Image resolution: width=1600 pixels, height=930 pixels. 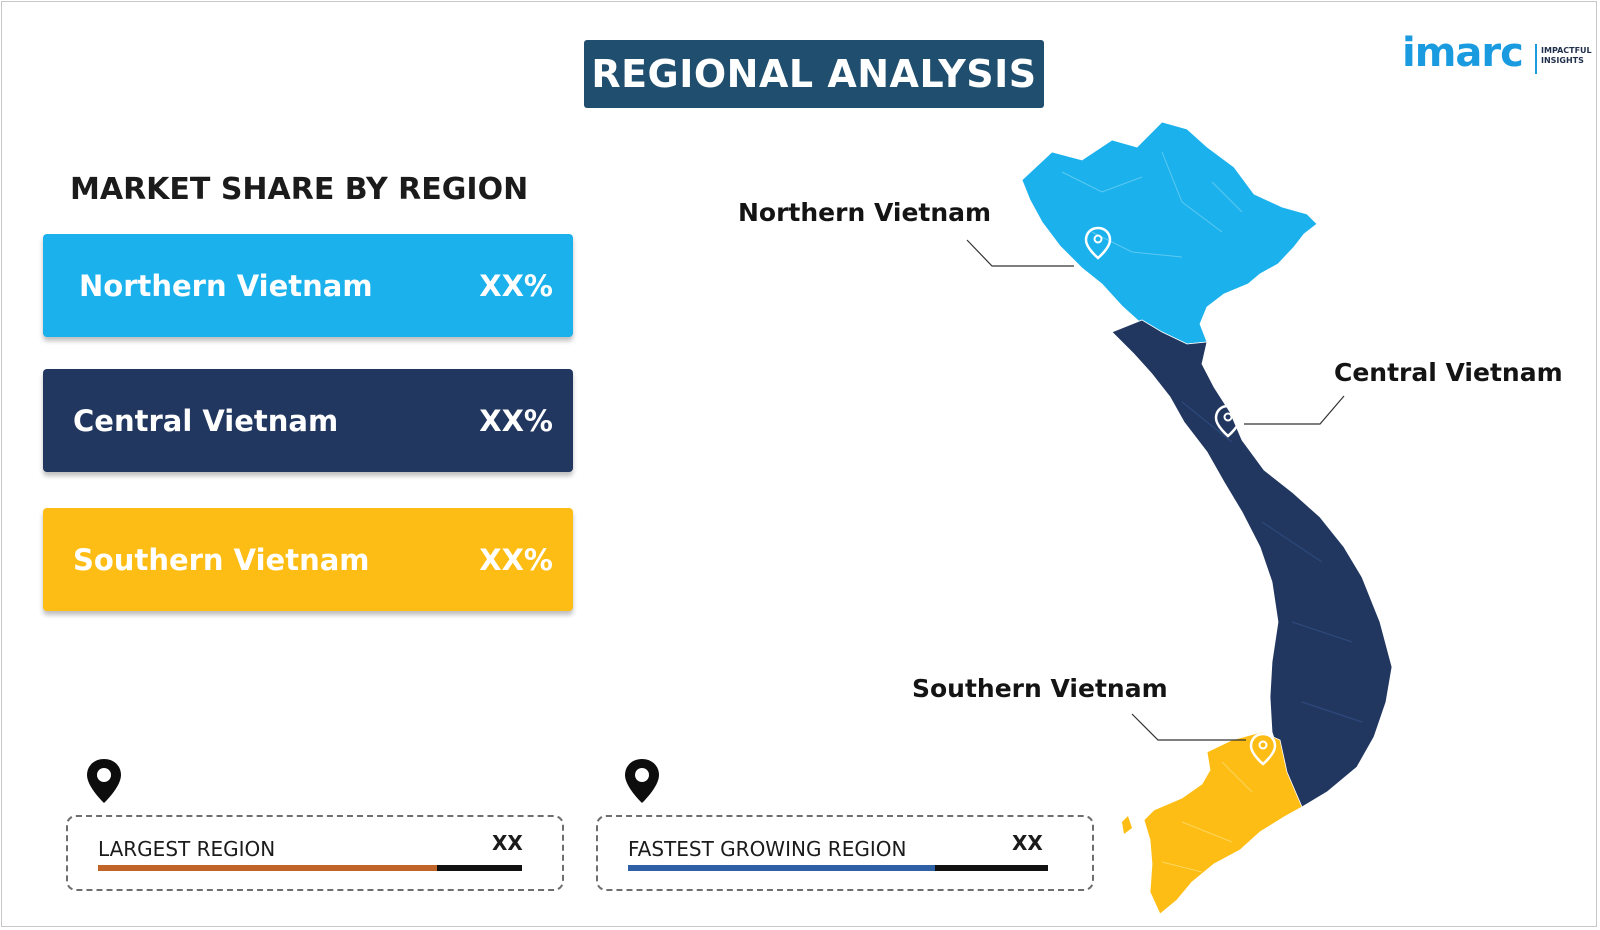 I want to click on market-share-heading: MARKET SHARE BY REGION, so click(x=299, y=189).